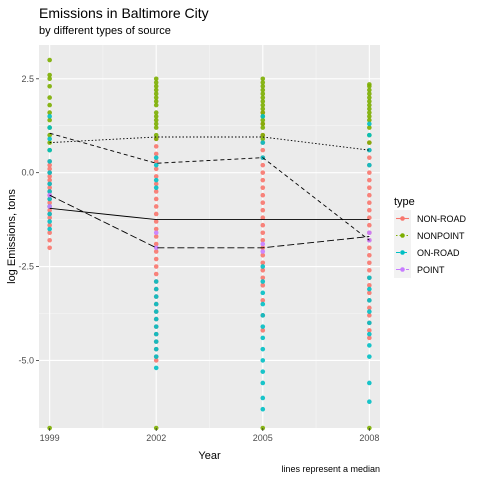 The height and width of the screenshot is (480, 480). I want to click on point-point, so click(369, 233).